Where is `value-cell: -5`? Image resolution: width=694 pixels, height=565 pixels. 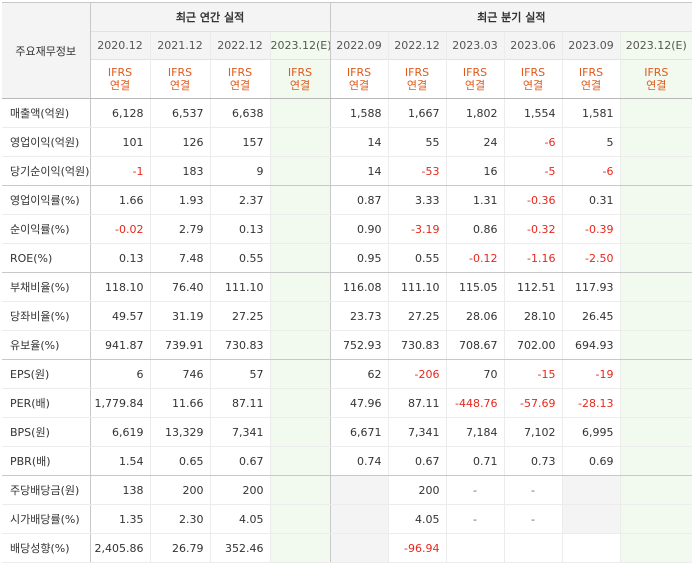
value-cell: -5 is located at coordinates (533, 171).